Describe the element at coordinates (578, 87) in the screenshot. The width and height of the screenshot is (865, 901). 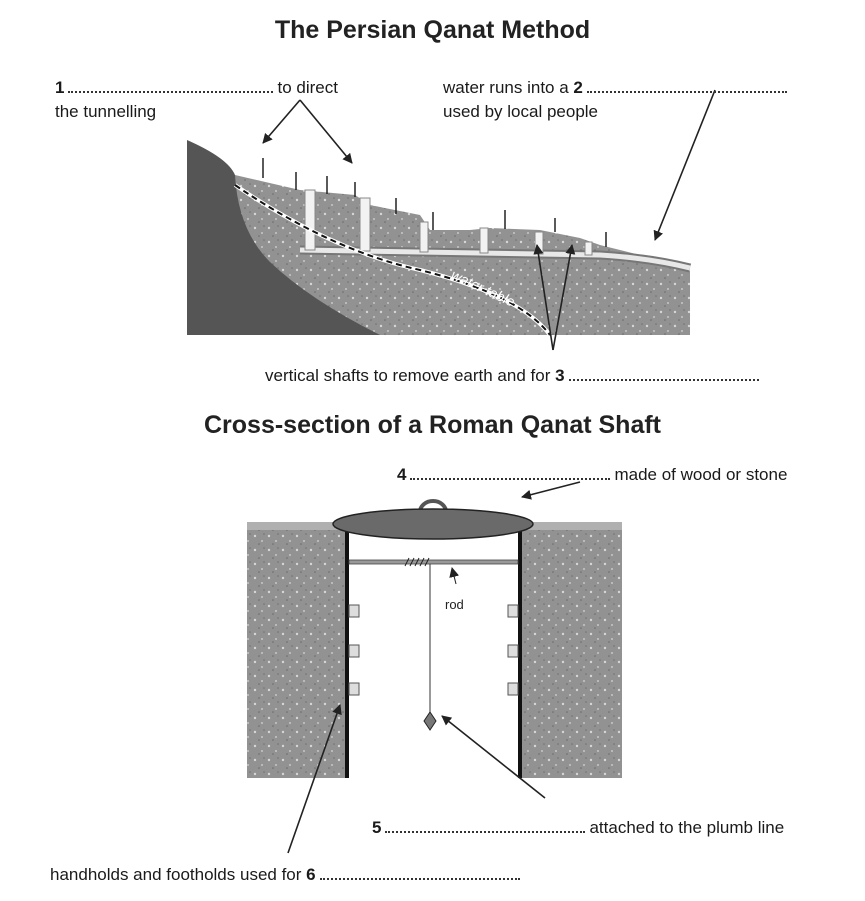
I see `number: 2` at that location.